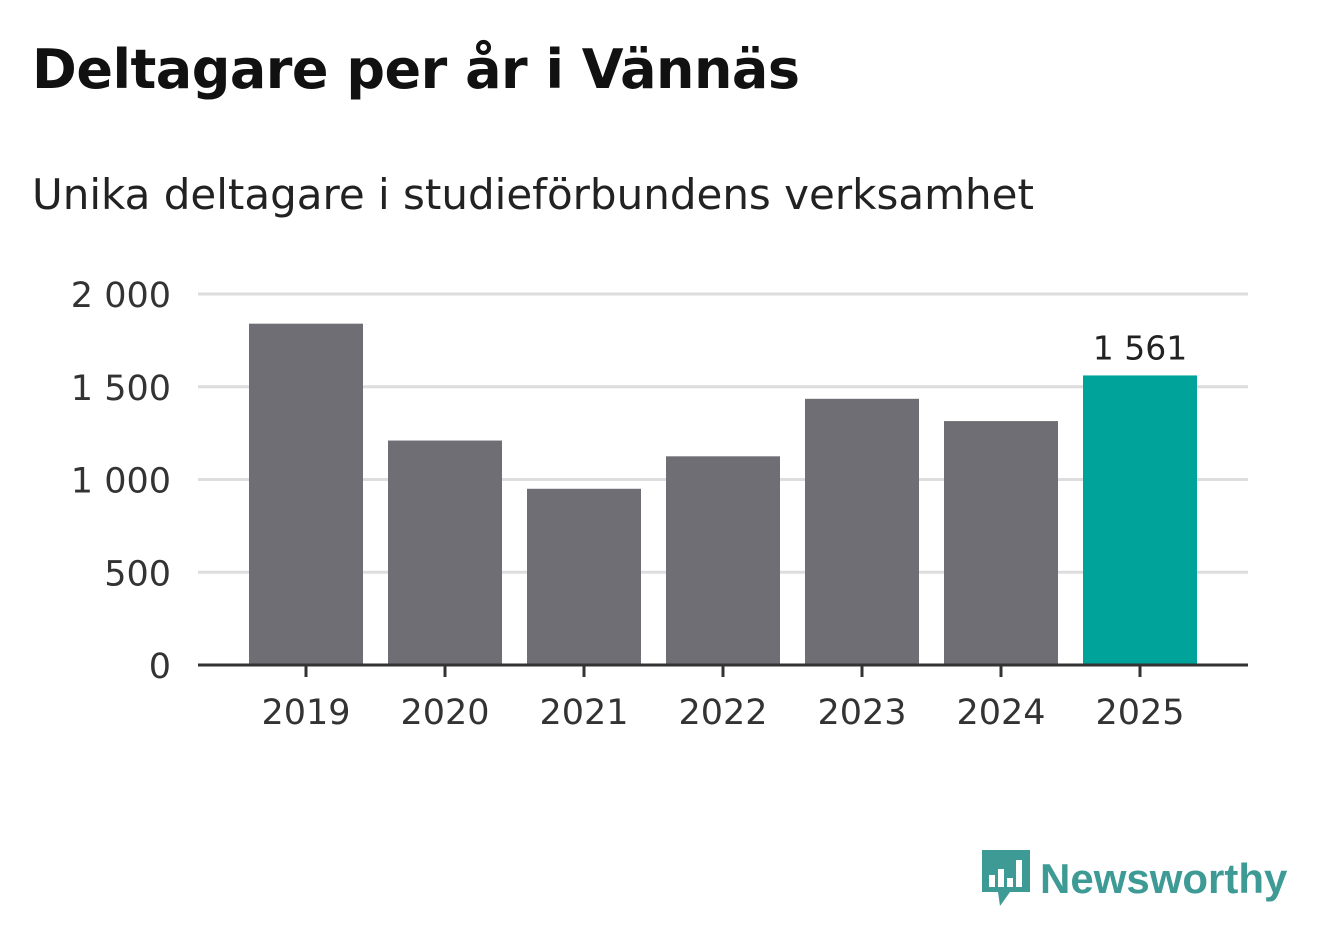 This screenshot has height=939, width=1322. Describe the element at coordinates (1164, 878) in the screenshot. I see `newsworthy-logo-text: Newsworthy` at that location.